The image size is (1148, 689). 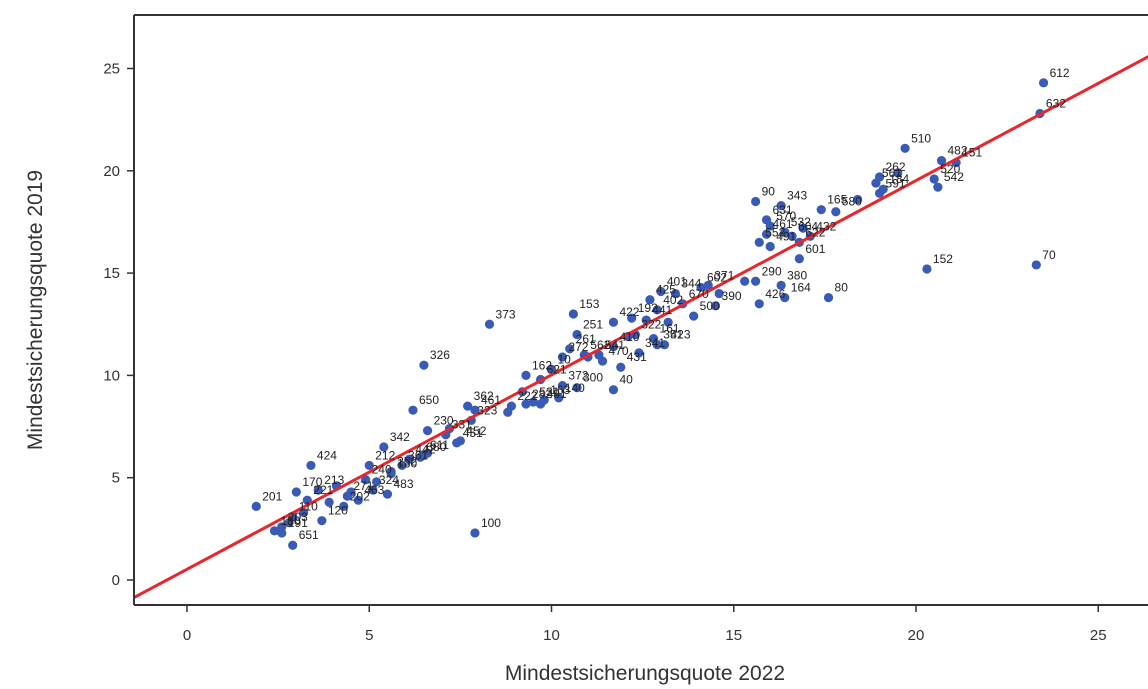 I want to click on data-point-label: 130, so click(x=407, y=464).